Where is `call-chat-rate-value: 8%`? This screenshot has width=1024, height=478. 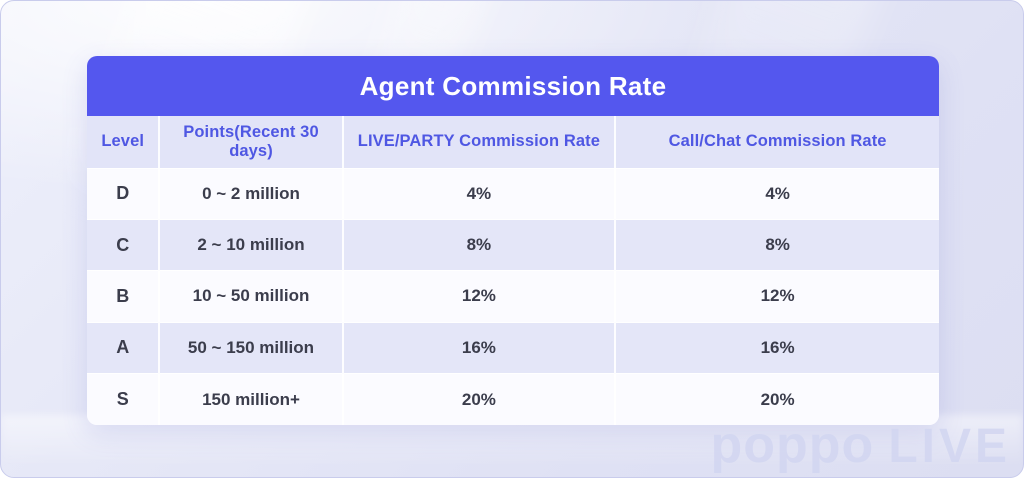
call-chat-rate-value: 8% is located at coordinates (776, 245).